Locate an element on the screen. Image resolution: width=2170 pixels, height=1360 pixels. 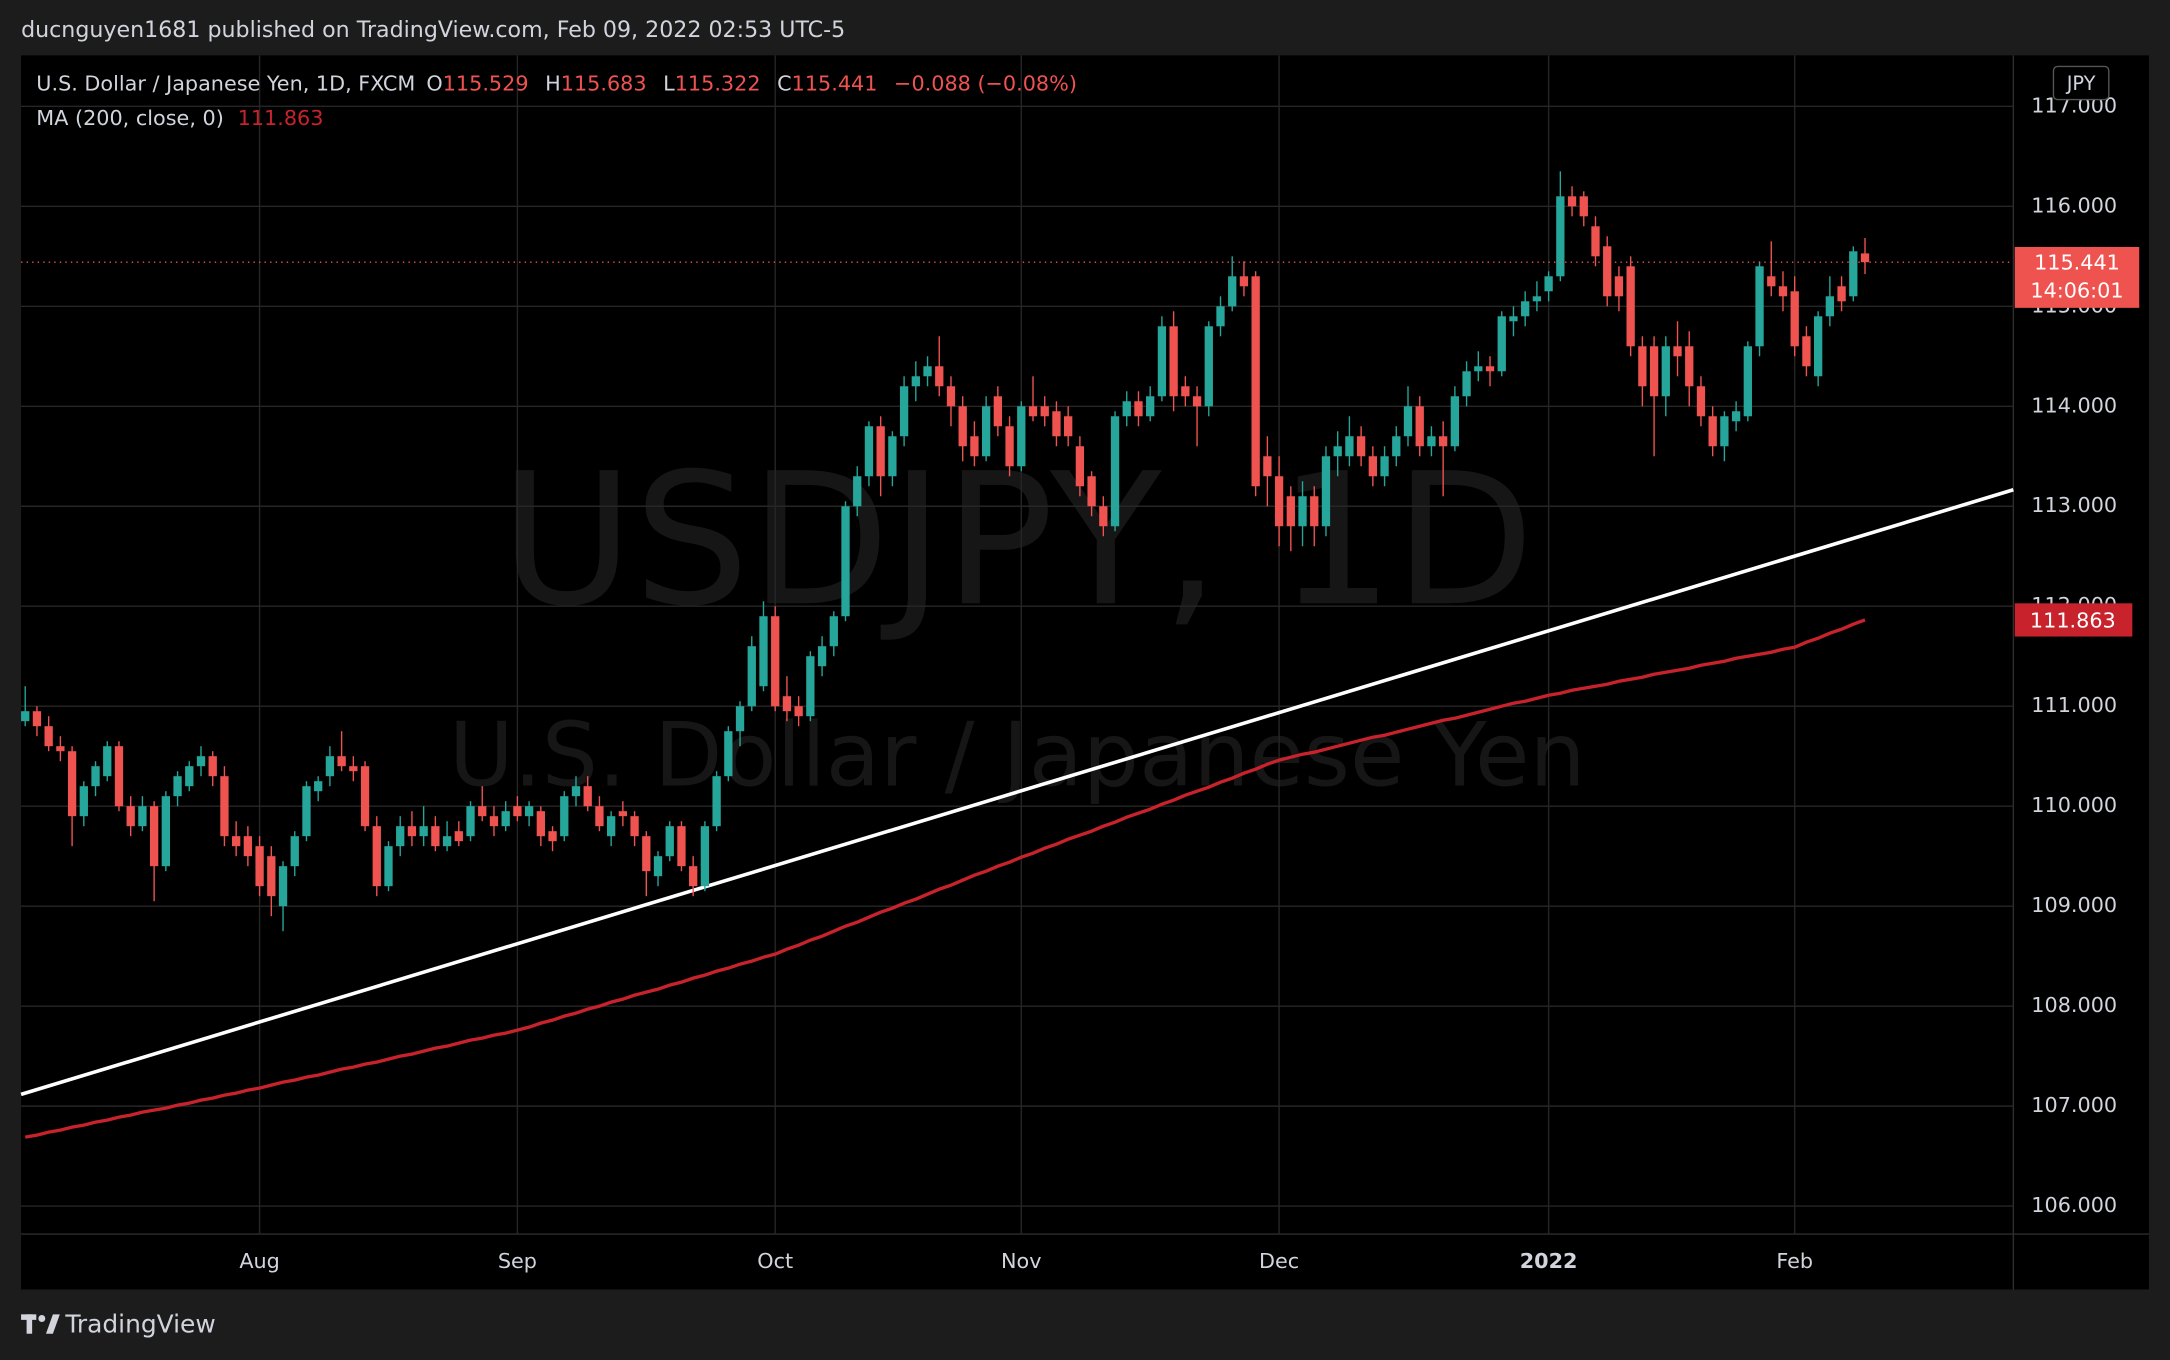
countdown: 14:06:01 is located at coordinates (2076, 290).